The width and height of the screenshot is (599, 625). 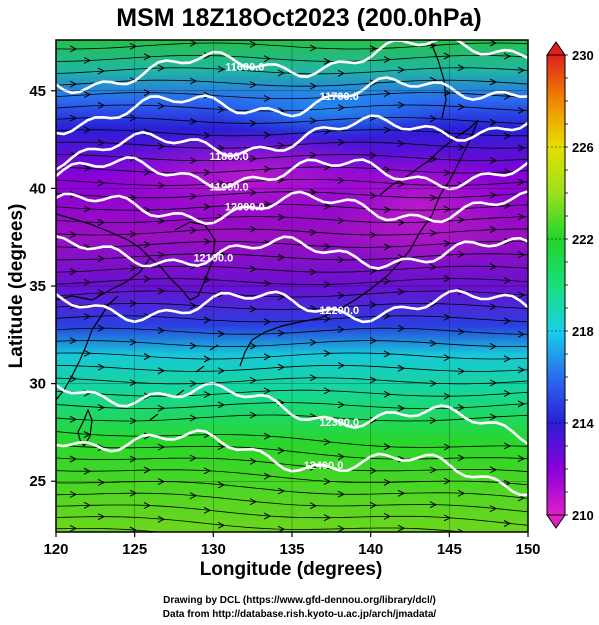 What do you see at coordinates (556, 521) in the screenshot?
I see `colorbar-min-arrow` at bounding box center [556, 521].